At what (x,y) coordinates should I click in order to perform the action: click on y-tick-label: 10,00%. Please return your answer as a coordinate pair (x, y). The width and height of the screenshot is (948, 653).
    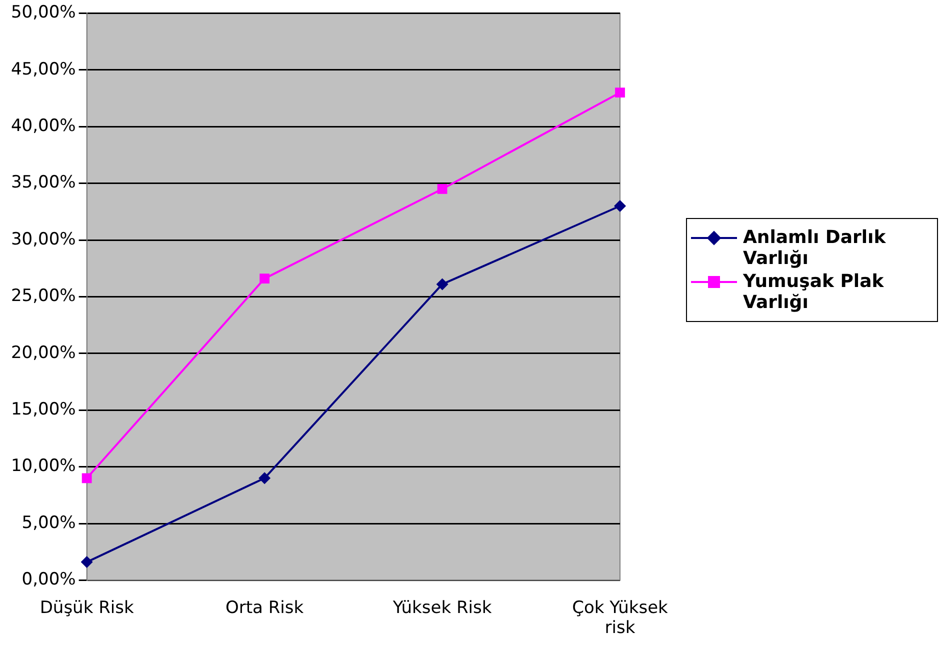
    Looking at the image, I should click on (43, 466).